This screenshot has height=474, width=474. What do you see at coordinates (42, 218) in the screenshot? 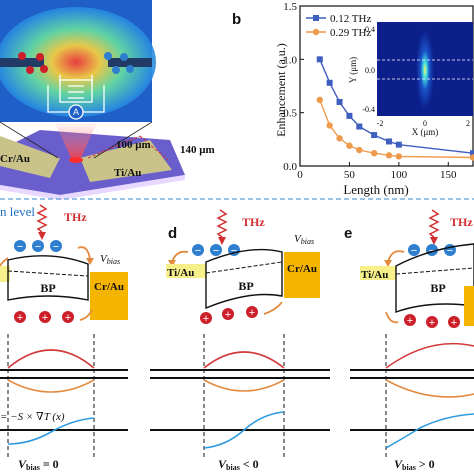
I see `thz-wave-c` at bounding box center [42, 218].